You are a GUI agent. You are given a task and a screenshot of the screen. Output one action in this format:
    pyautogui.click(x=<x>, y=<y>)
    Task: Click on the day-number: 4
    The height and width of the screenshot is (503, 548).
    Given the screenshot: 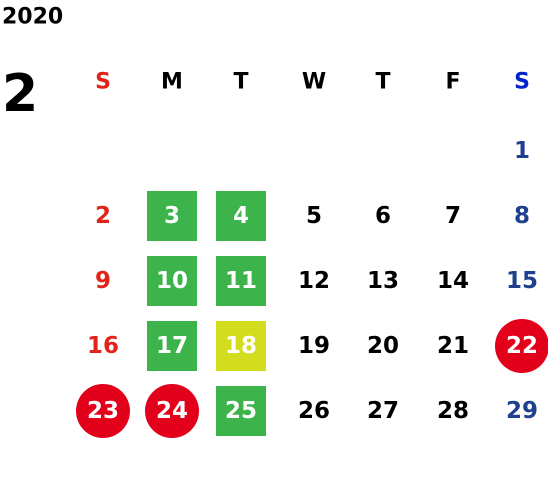 What is the action you would take?
    pyautogui.click(x=241, y=216)
    